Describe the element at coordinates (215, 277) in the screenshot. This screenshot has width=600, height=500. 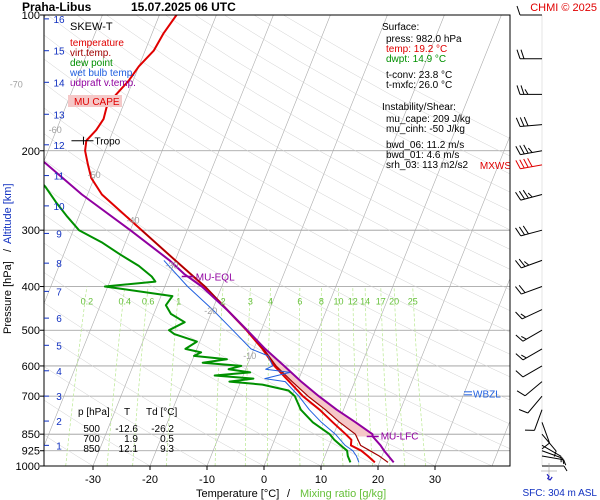
I see `mu-eql-label: MU-EQL` at that location.